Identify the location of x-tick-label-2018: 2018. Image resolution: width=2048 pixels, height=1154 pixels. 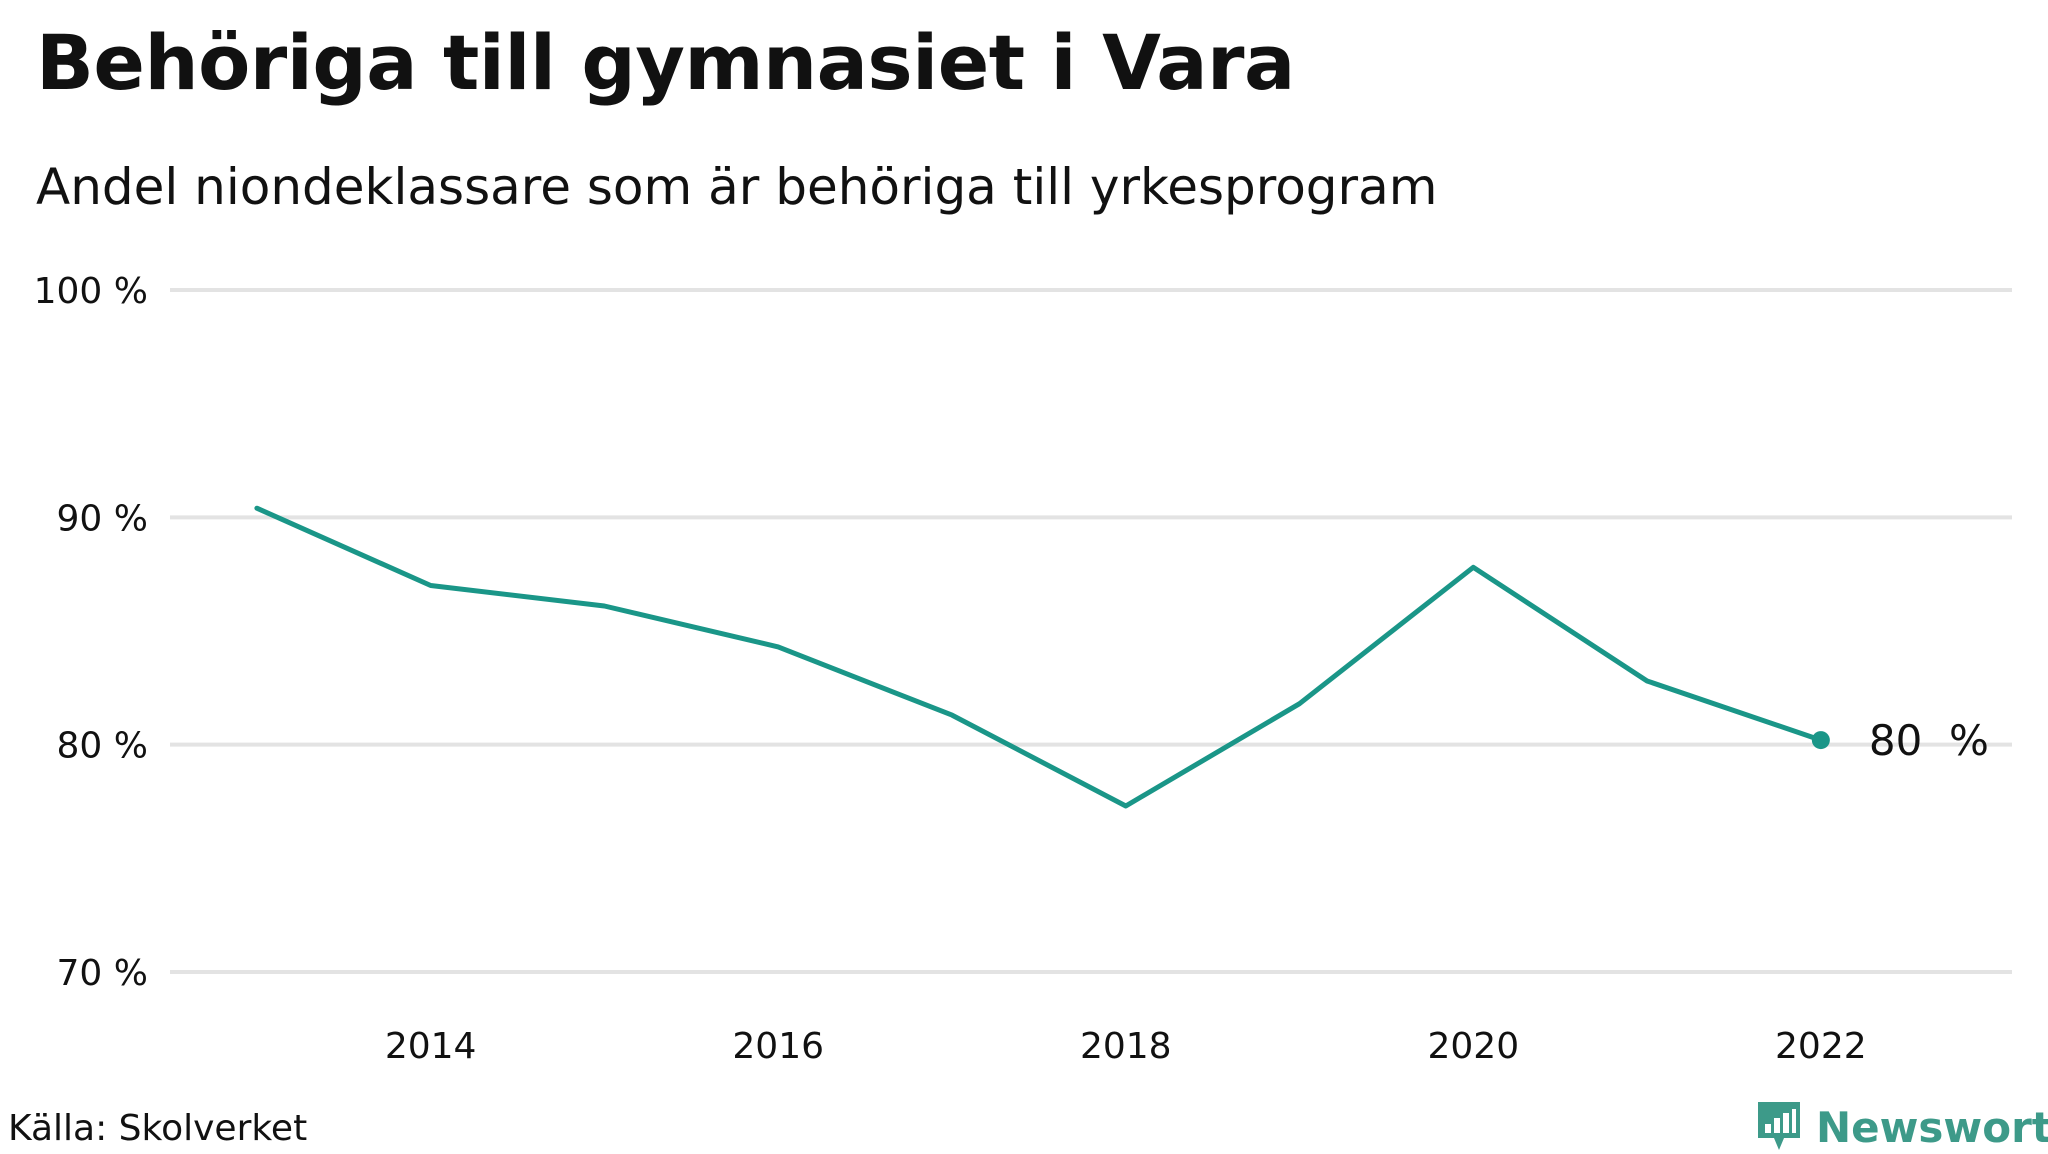
(1126, 1046).